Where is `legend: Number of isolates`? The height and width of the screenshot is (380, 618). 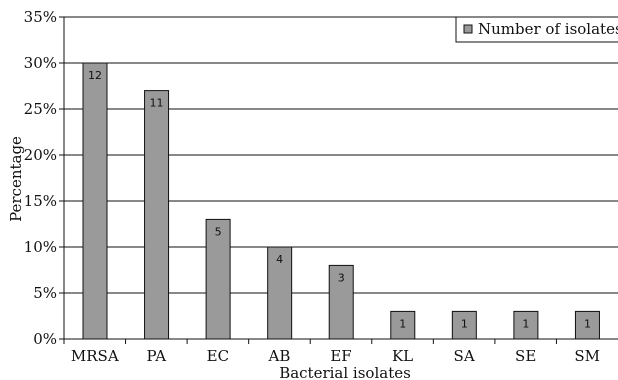
legend: Number of isolates is located at coordinates (536, 29).